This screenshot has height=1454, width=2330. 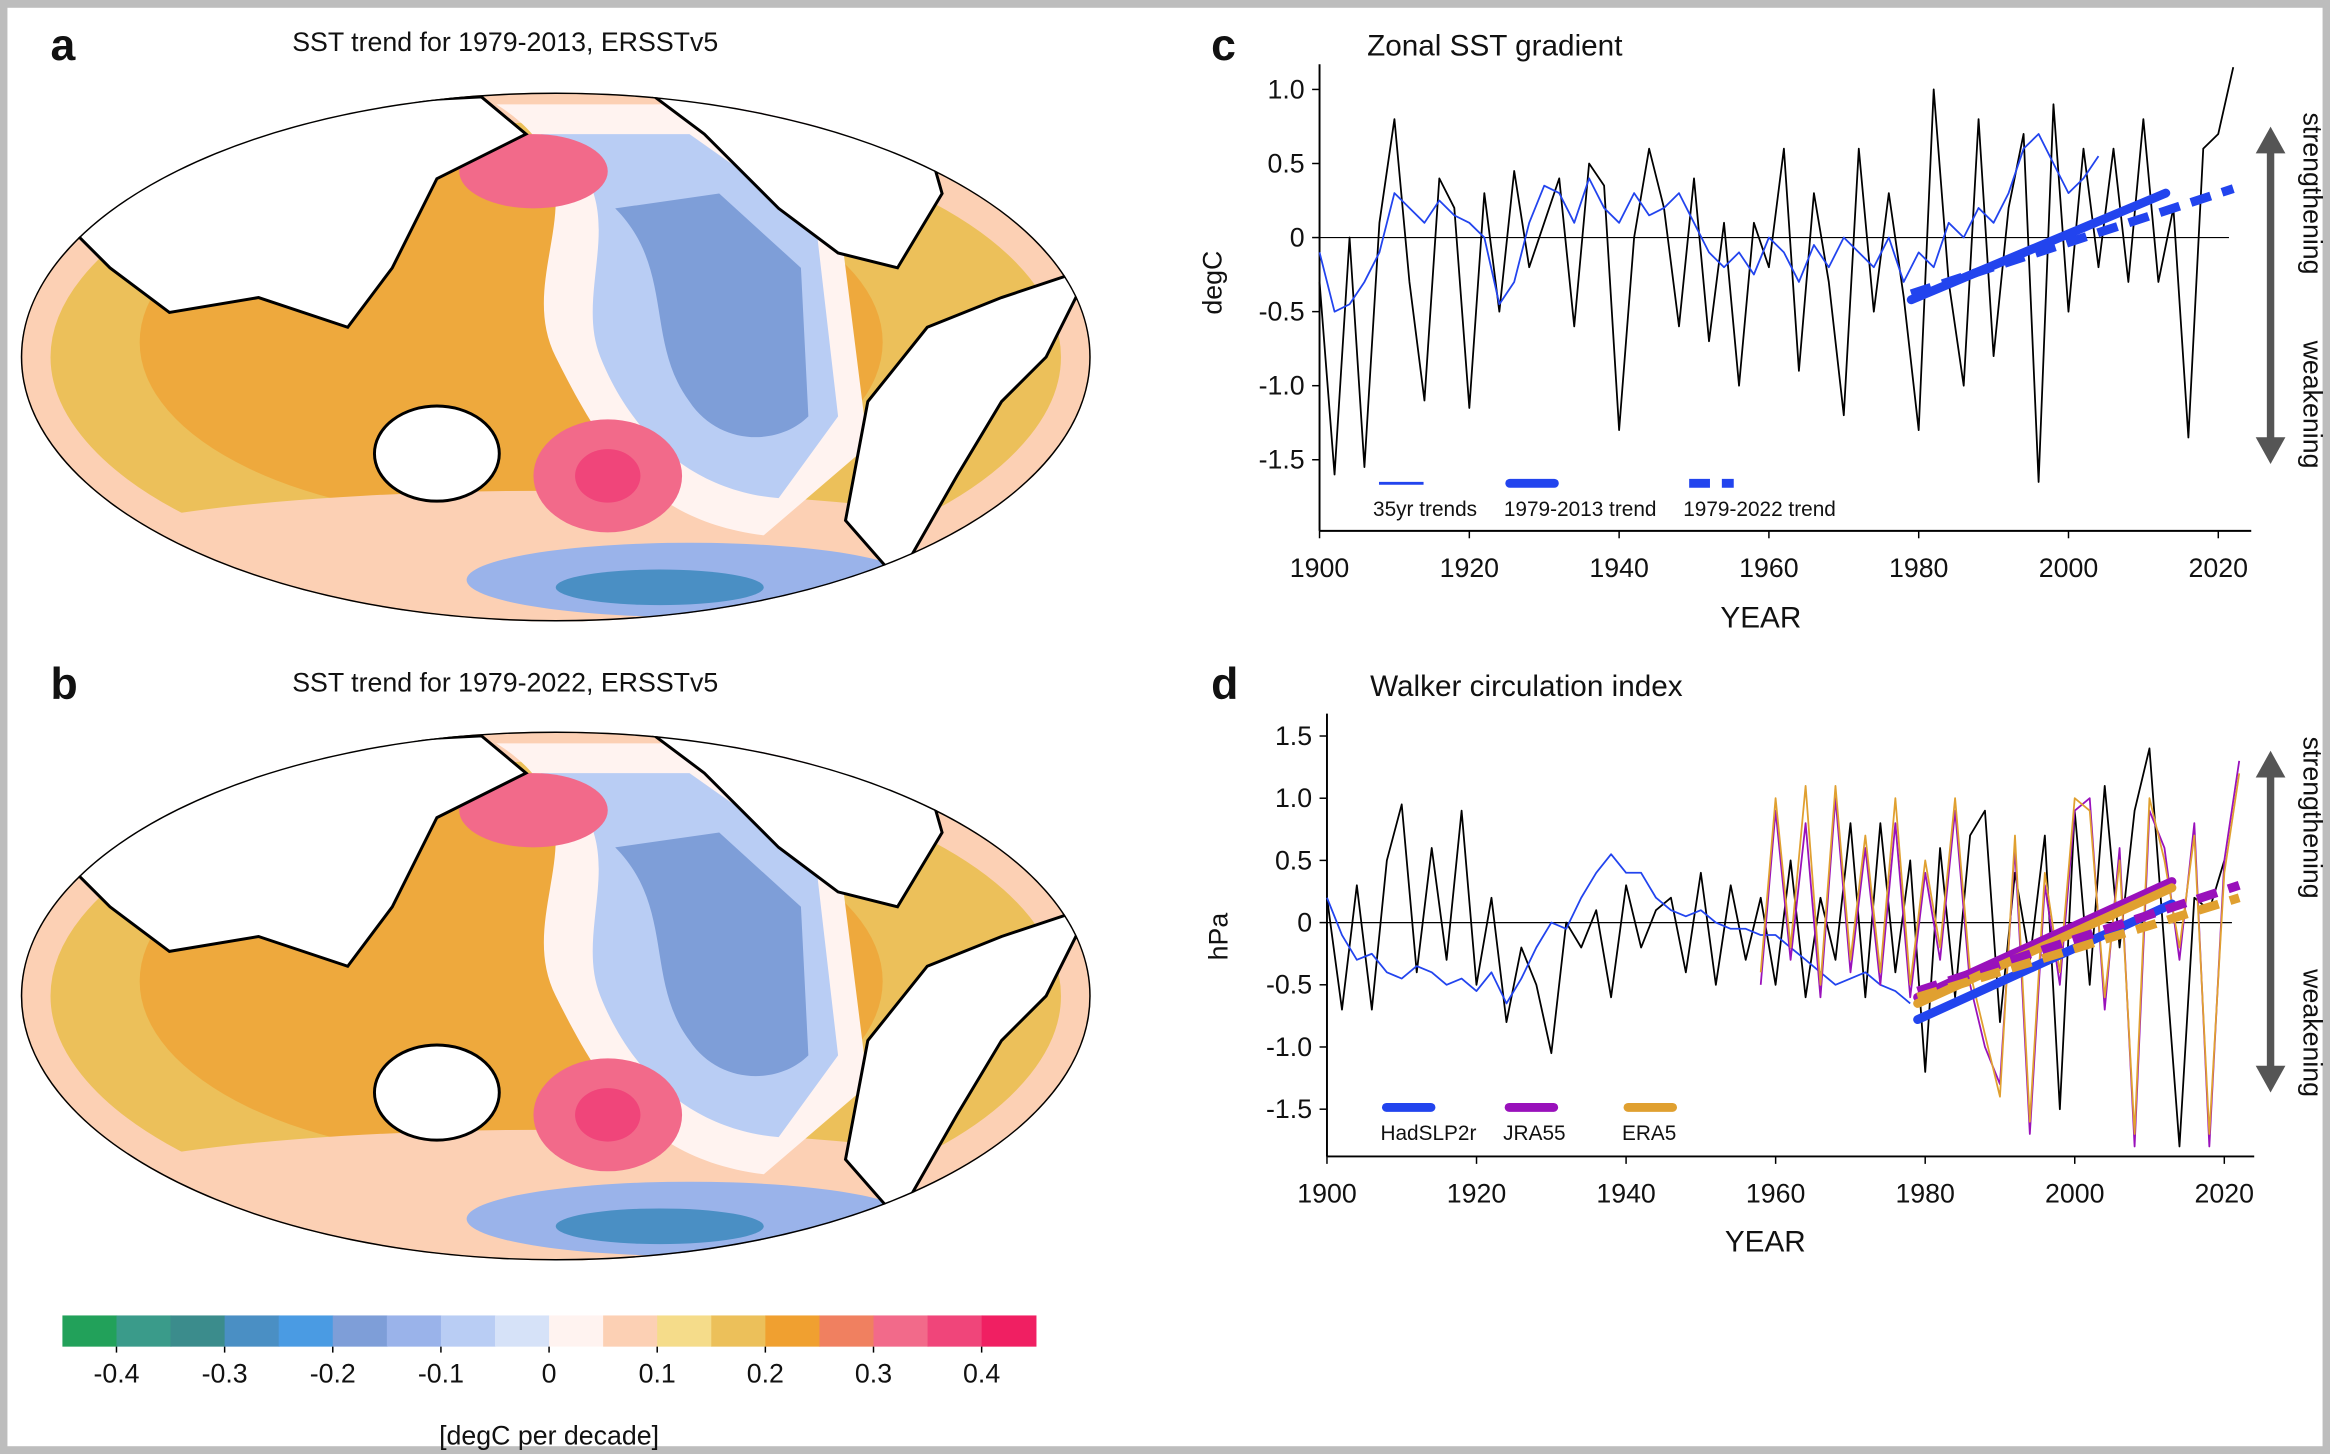 I want to click on map-title: SST trend for 1979-2013, ERSSTv5, so click(x=505, y=42).